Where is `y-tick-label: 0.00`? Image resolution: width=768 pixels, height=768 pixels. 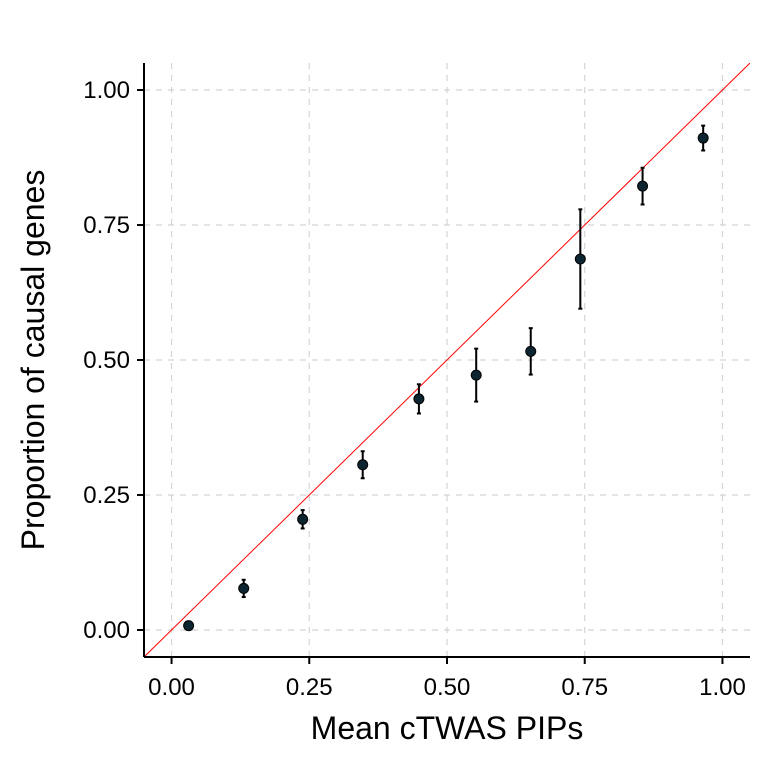
y-tick-label: 0.00 is located at coordinates (106, 630).